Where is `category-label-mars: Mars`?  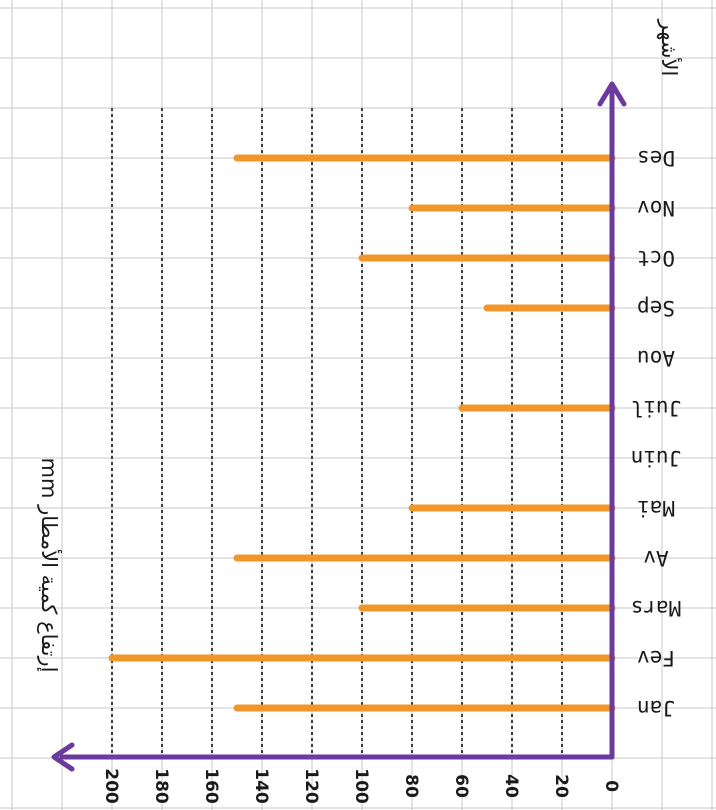
category-label-mars: Mars is located at coordinates (656, 608).